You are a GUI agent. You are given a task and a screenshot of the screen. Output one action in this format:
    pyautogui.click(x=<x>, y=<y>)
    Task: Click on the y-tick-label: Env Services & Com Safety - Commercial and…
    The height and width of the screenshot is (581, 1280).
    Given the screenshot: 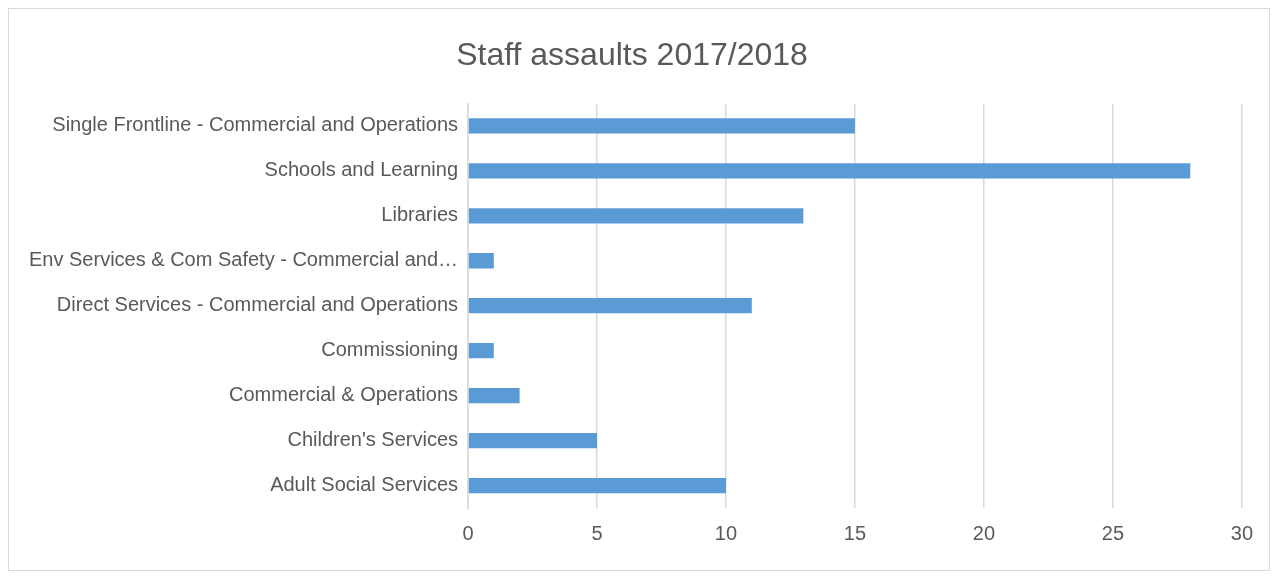 What is the action you would take?
    pyautogui.click(x=243, y=259)
    